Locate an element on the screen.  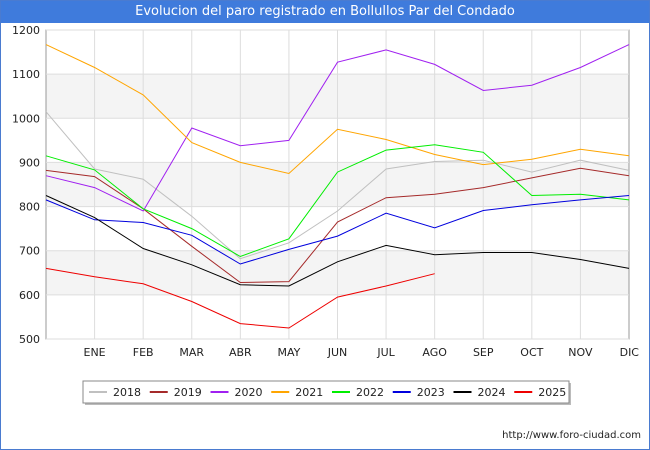
legend-label-2025: 2025 is located at coordinates (552, 392).